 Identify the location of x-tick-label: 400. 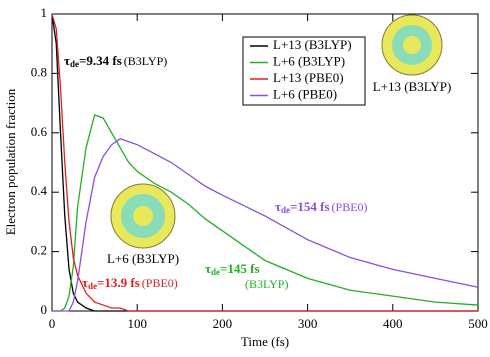
(393, 323).